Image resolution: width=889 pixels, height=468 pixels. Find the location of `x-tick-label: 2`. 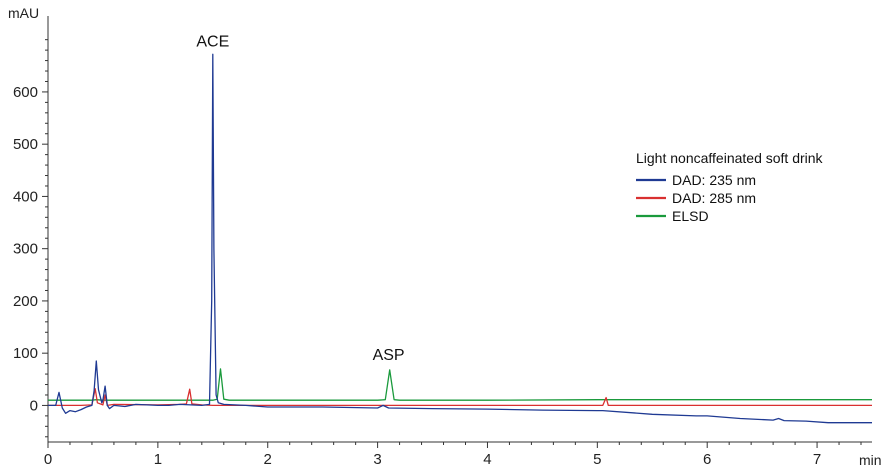

x-tick-label: 2 is located at coordinates (268, 459).